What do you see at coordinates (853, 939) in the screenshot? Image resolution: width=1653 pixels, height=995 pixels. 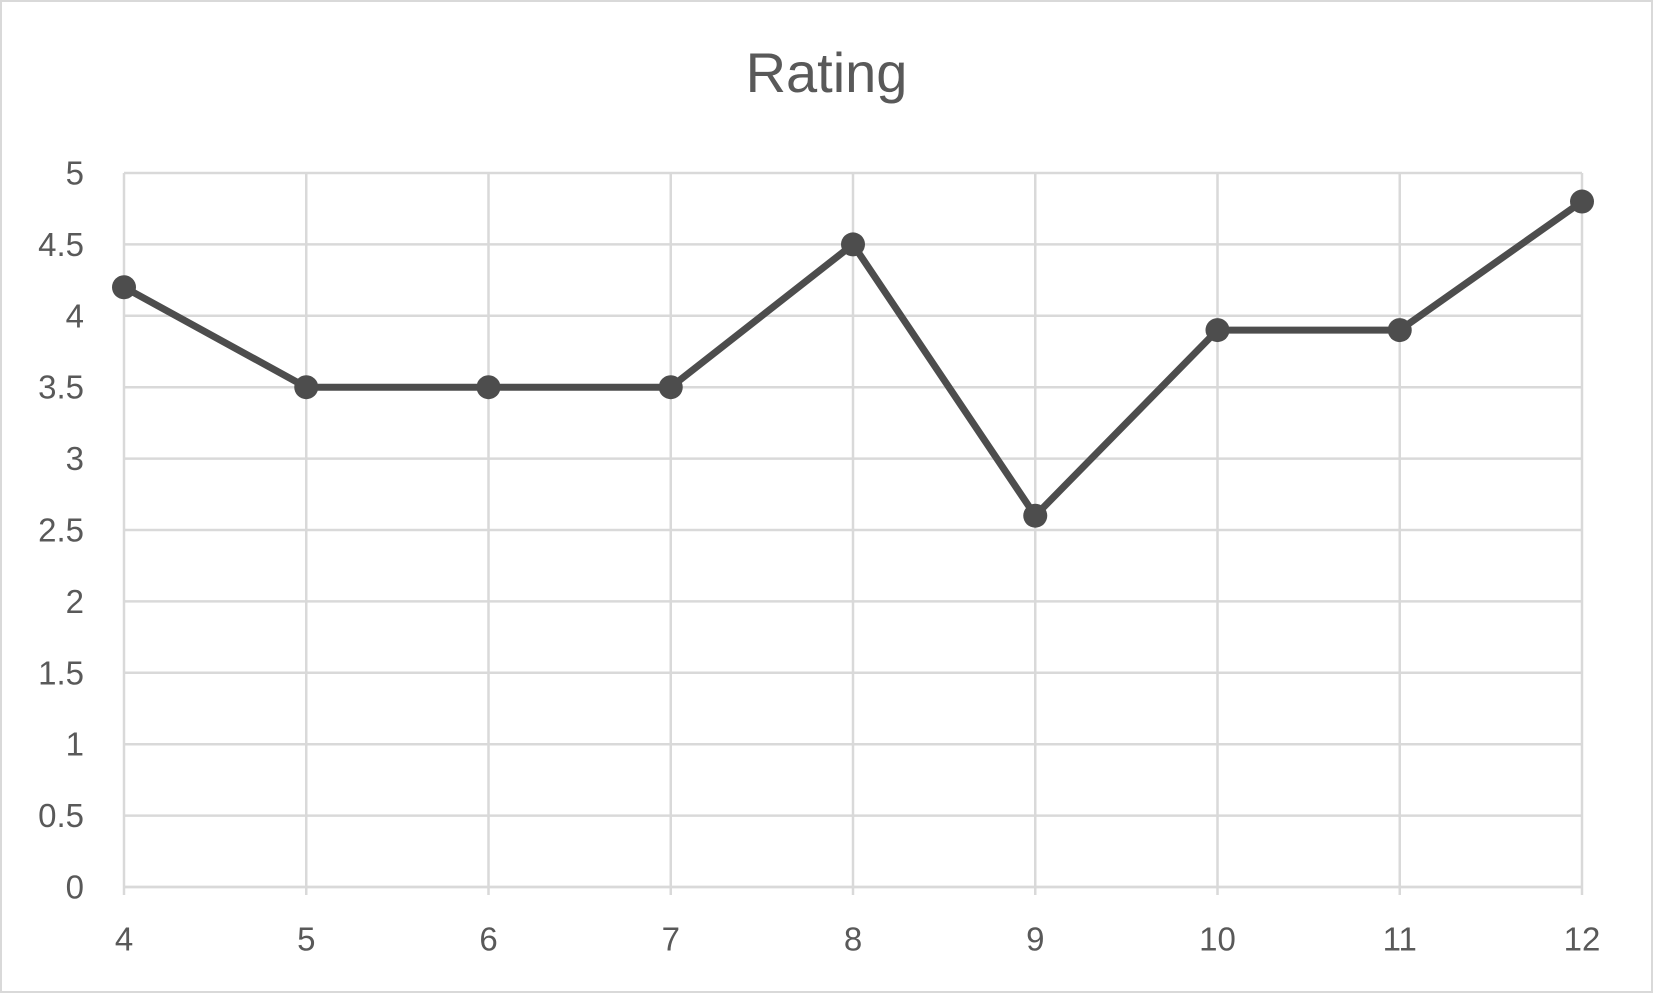 I see `x-tick-label: 8` at bounding box center [853, 939].